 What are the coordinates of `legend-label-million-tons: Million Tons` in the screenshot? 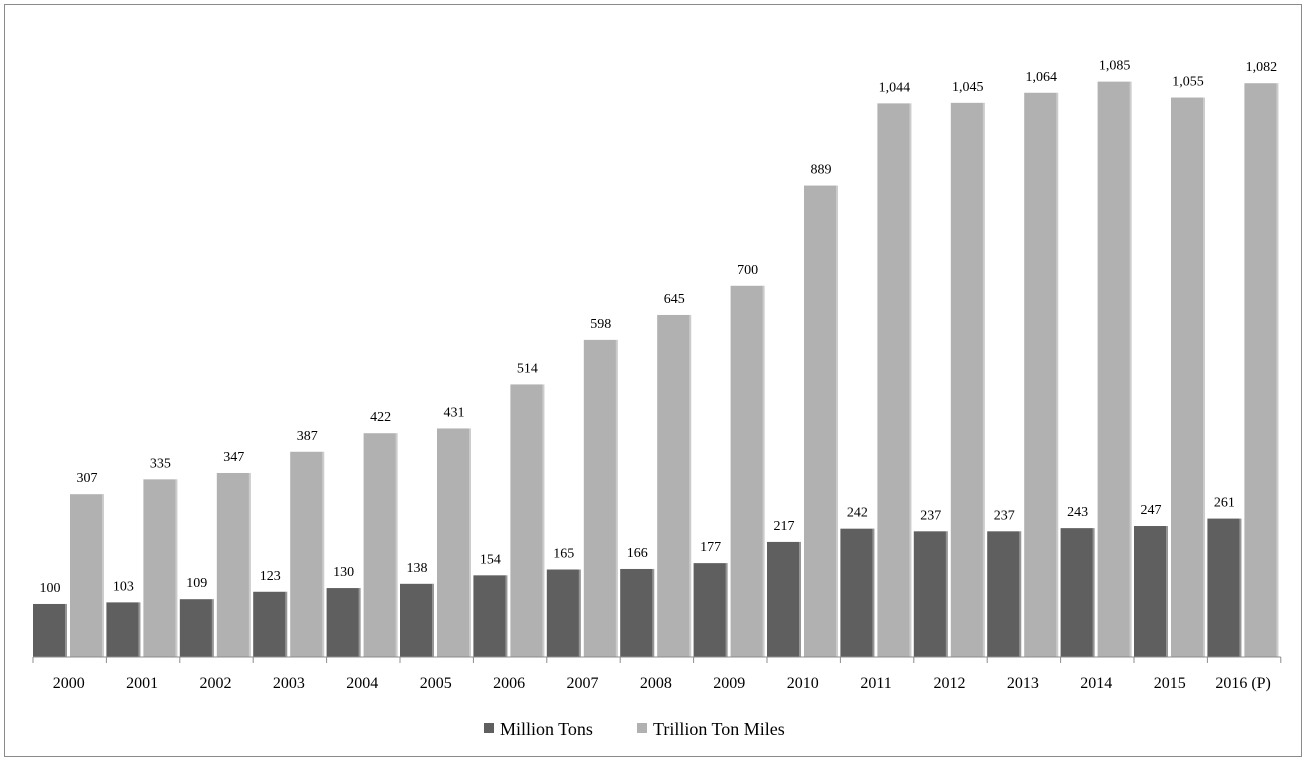 It's located at (546, 729).